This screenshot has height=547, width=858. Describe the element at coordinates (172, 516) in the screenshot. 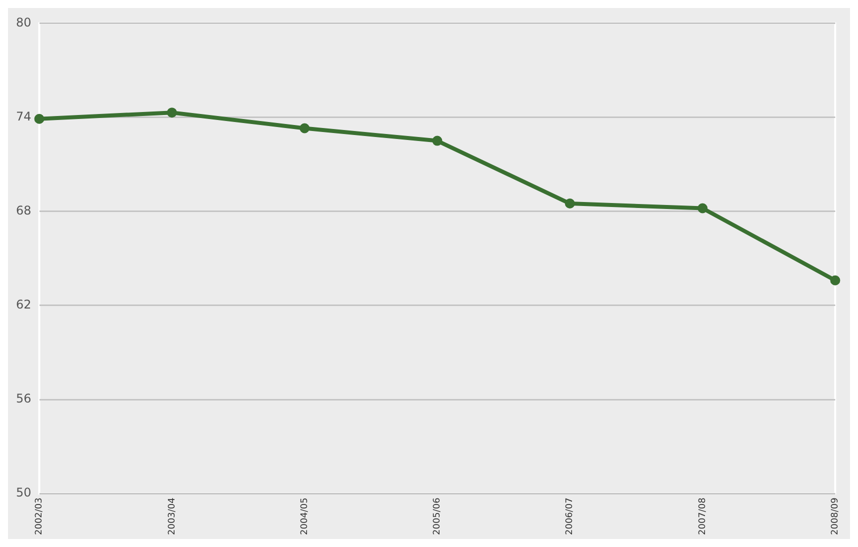

I see `x-tick-label: 2003/04` at that location.